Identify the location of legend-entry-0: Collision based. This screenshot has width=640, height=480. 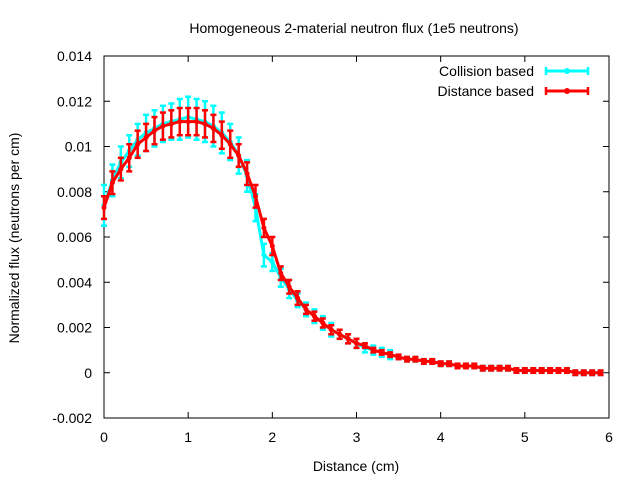
(514, 71).